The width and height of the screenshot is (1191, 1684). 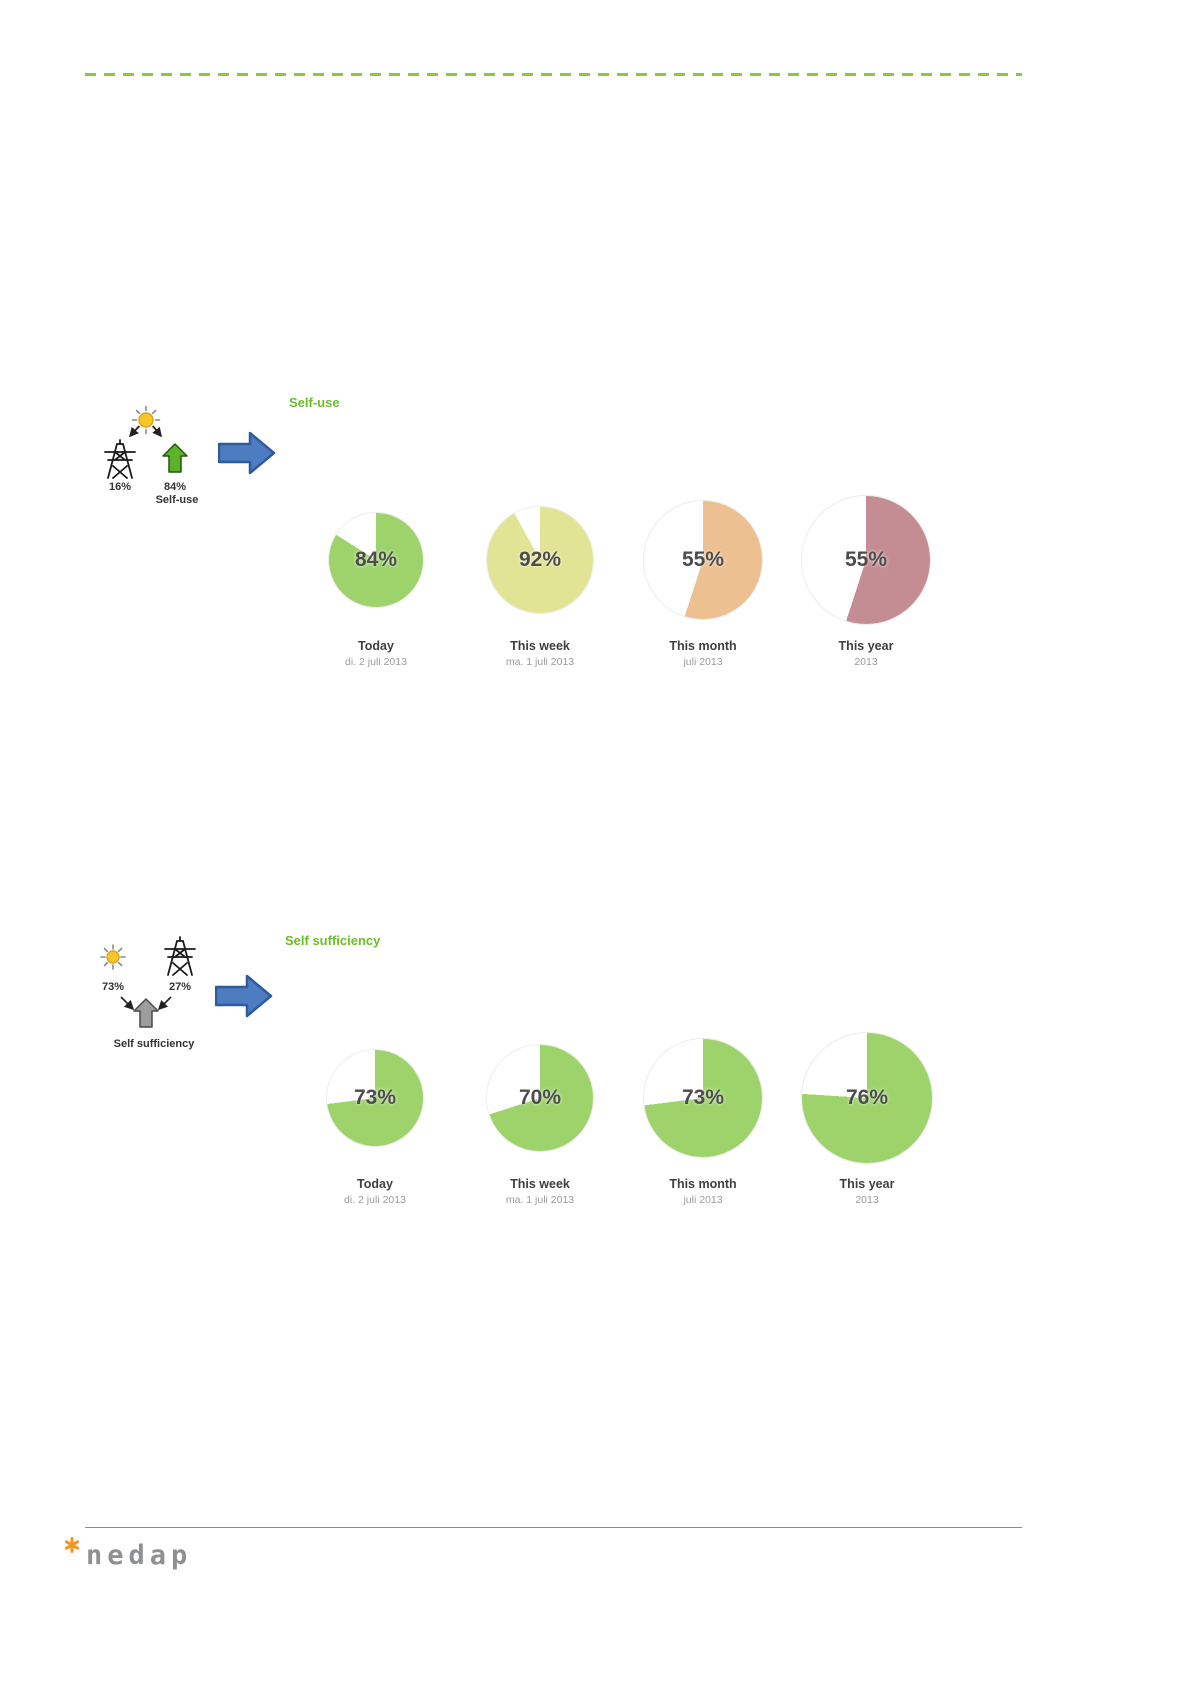 I want to click on self-use-chart-this-week: 92% This week ma. 1 juli 2013, so click(x=540, y=578).